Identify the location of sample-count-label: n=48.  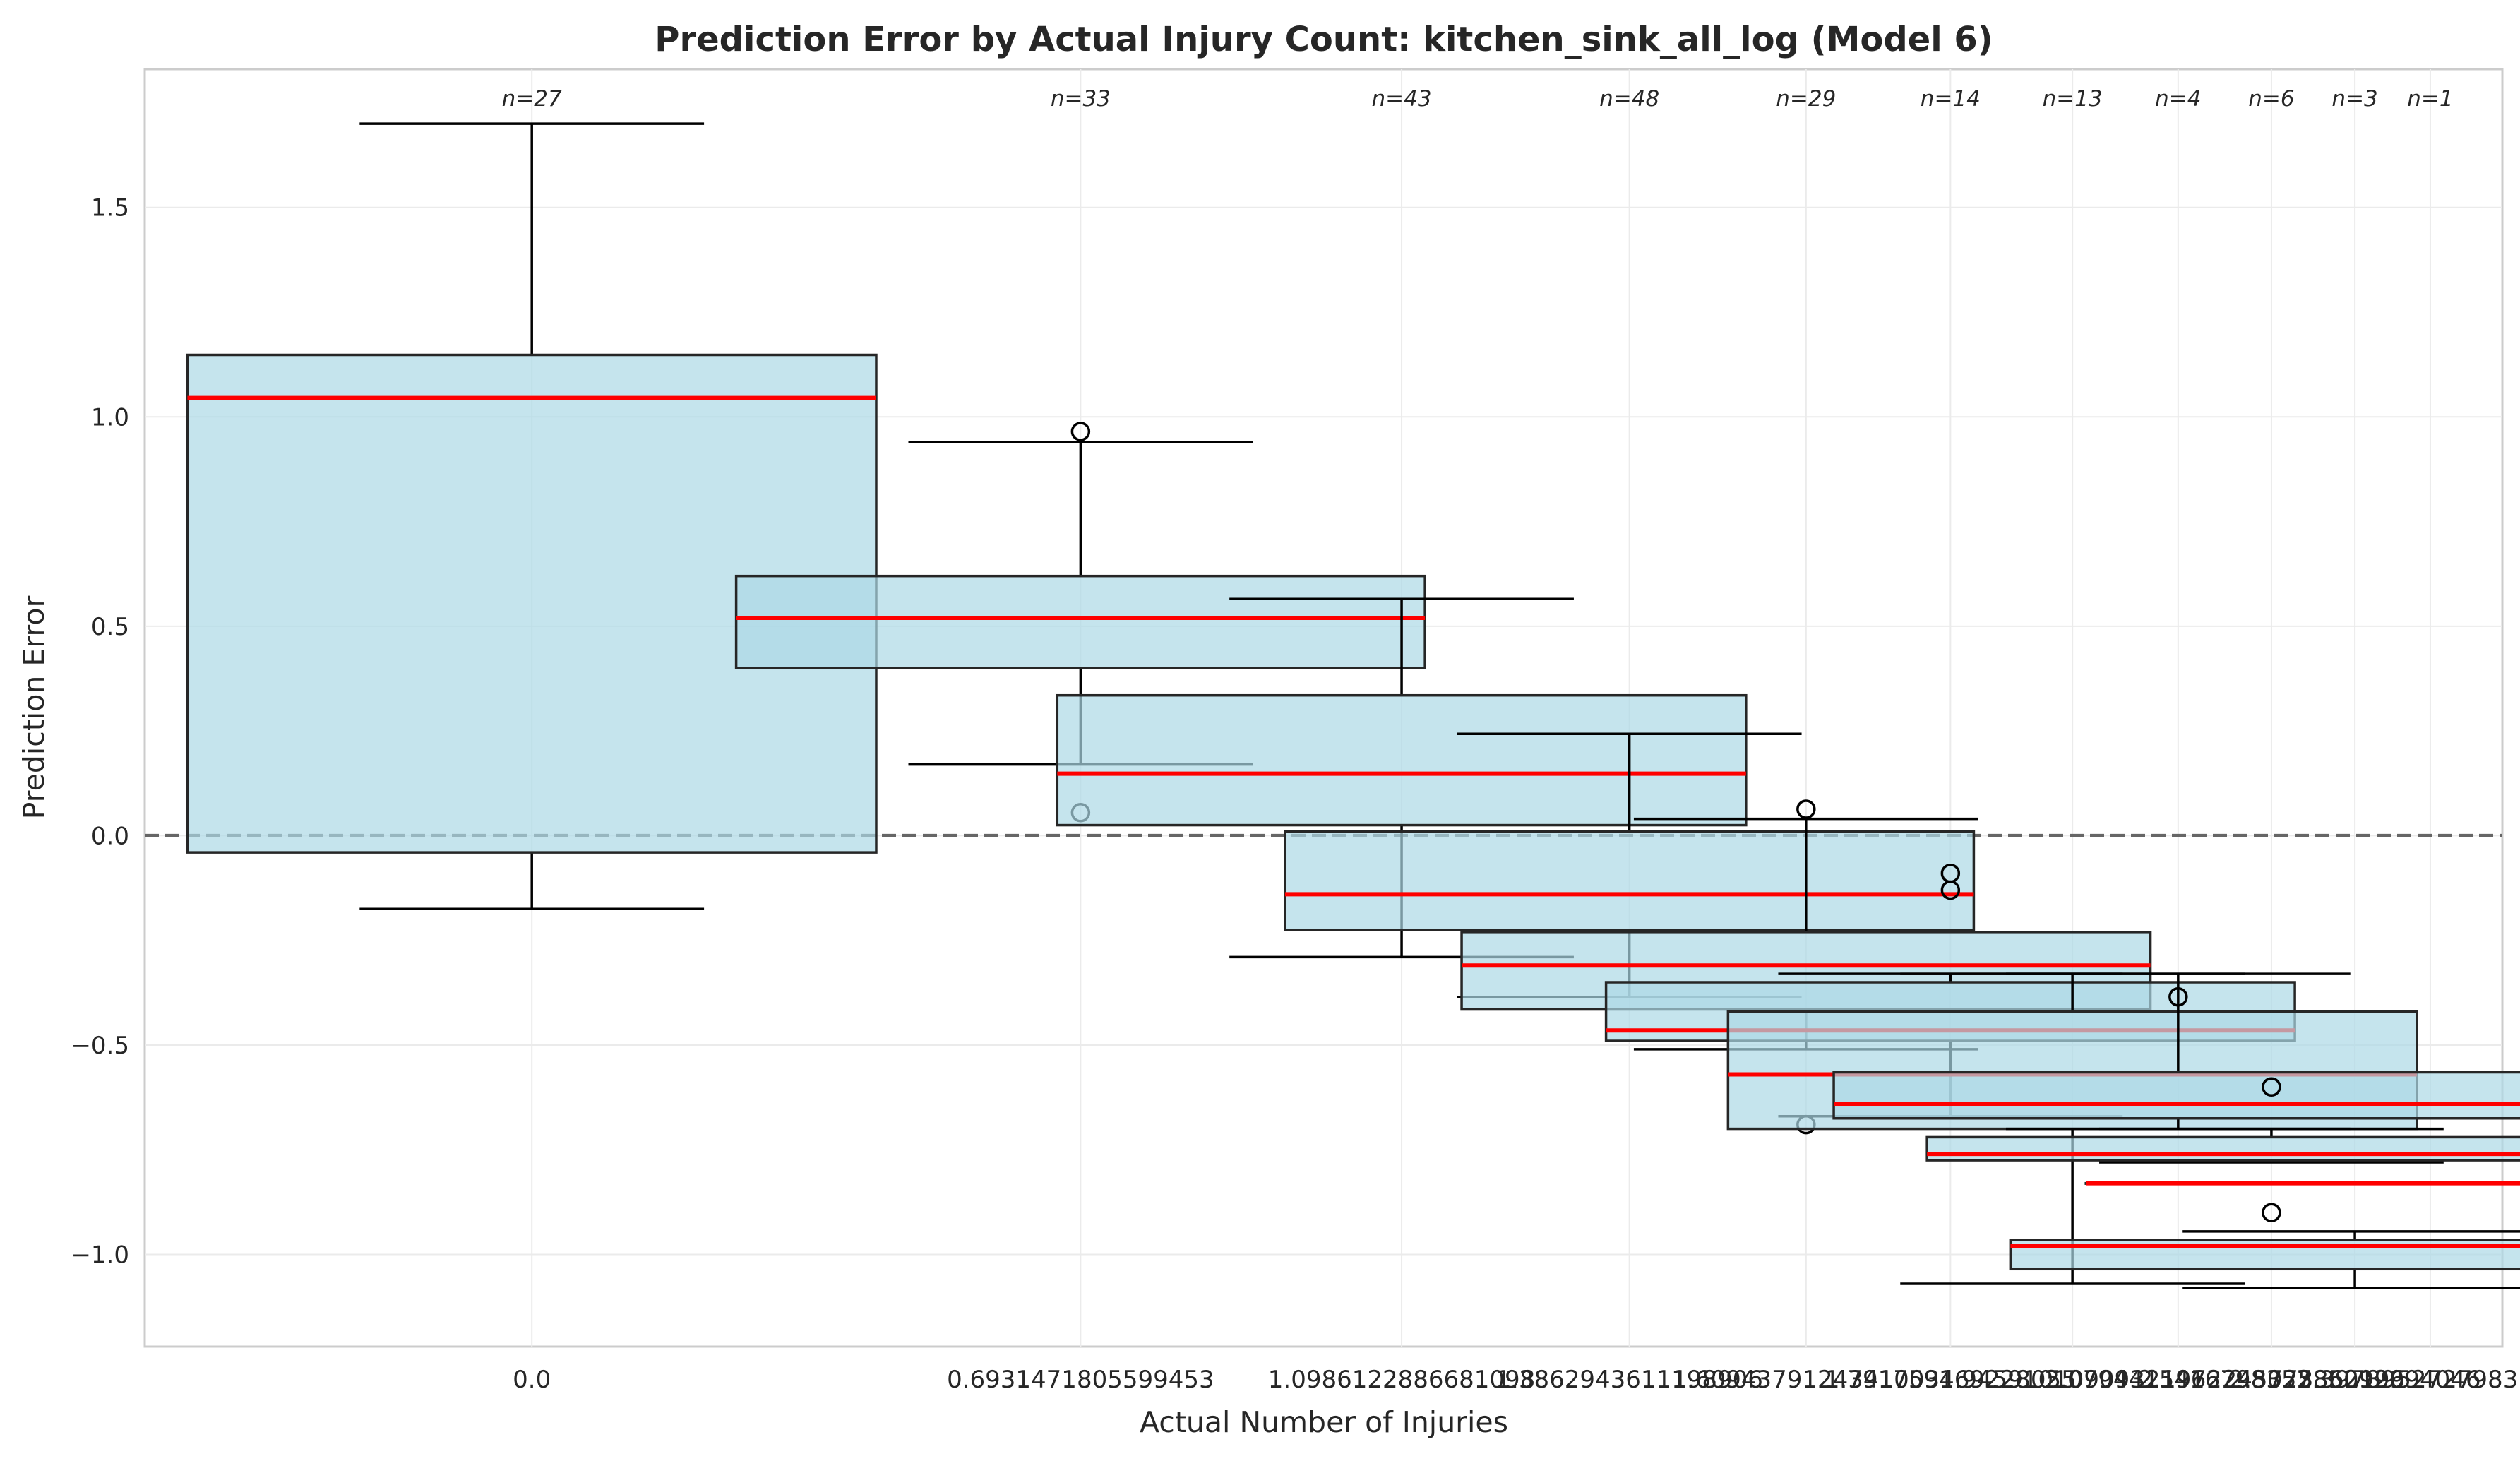
(1629, 99).